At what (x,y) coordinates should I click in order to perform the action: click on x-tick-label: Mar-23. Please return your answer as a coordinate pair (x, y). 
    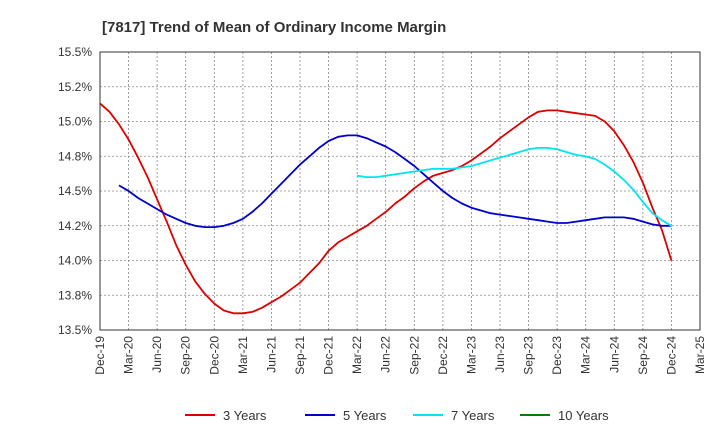
    Looking at the image, I should click on (471, 355).